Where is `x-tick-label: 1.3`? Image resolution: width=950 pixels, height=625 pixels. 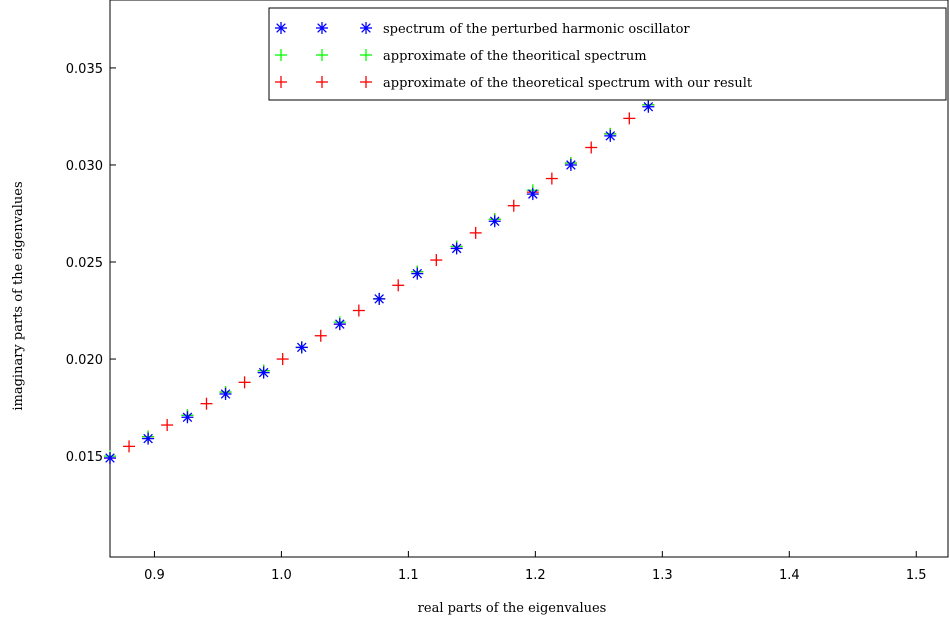
x-tick-label: 1.3 is located at coordinates (662, 575).